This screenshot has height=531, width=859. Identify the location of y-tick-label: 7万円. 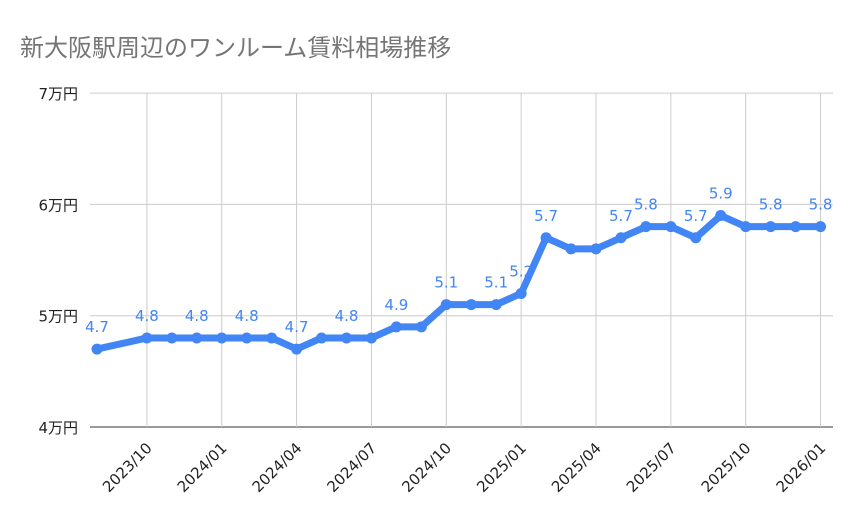
(58, 94).